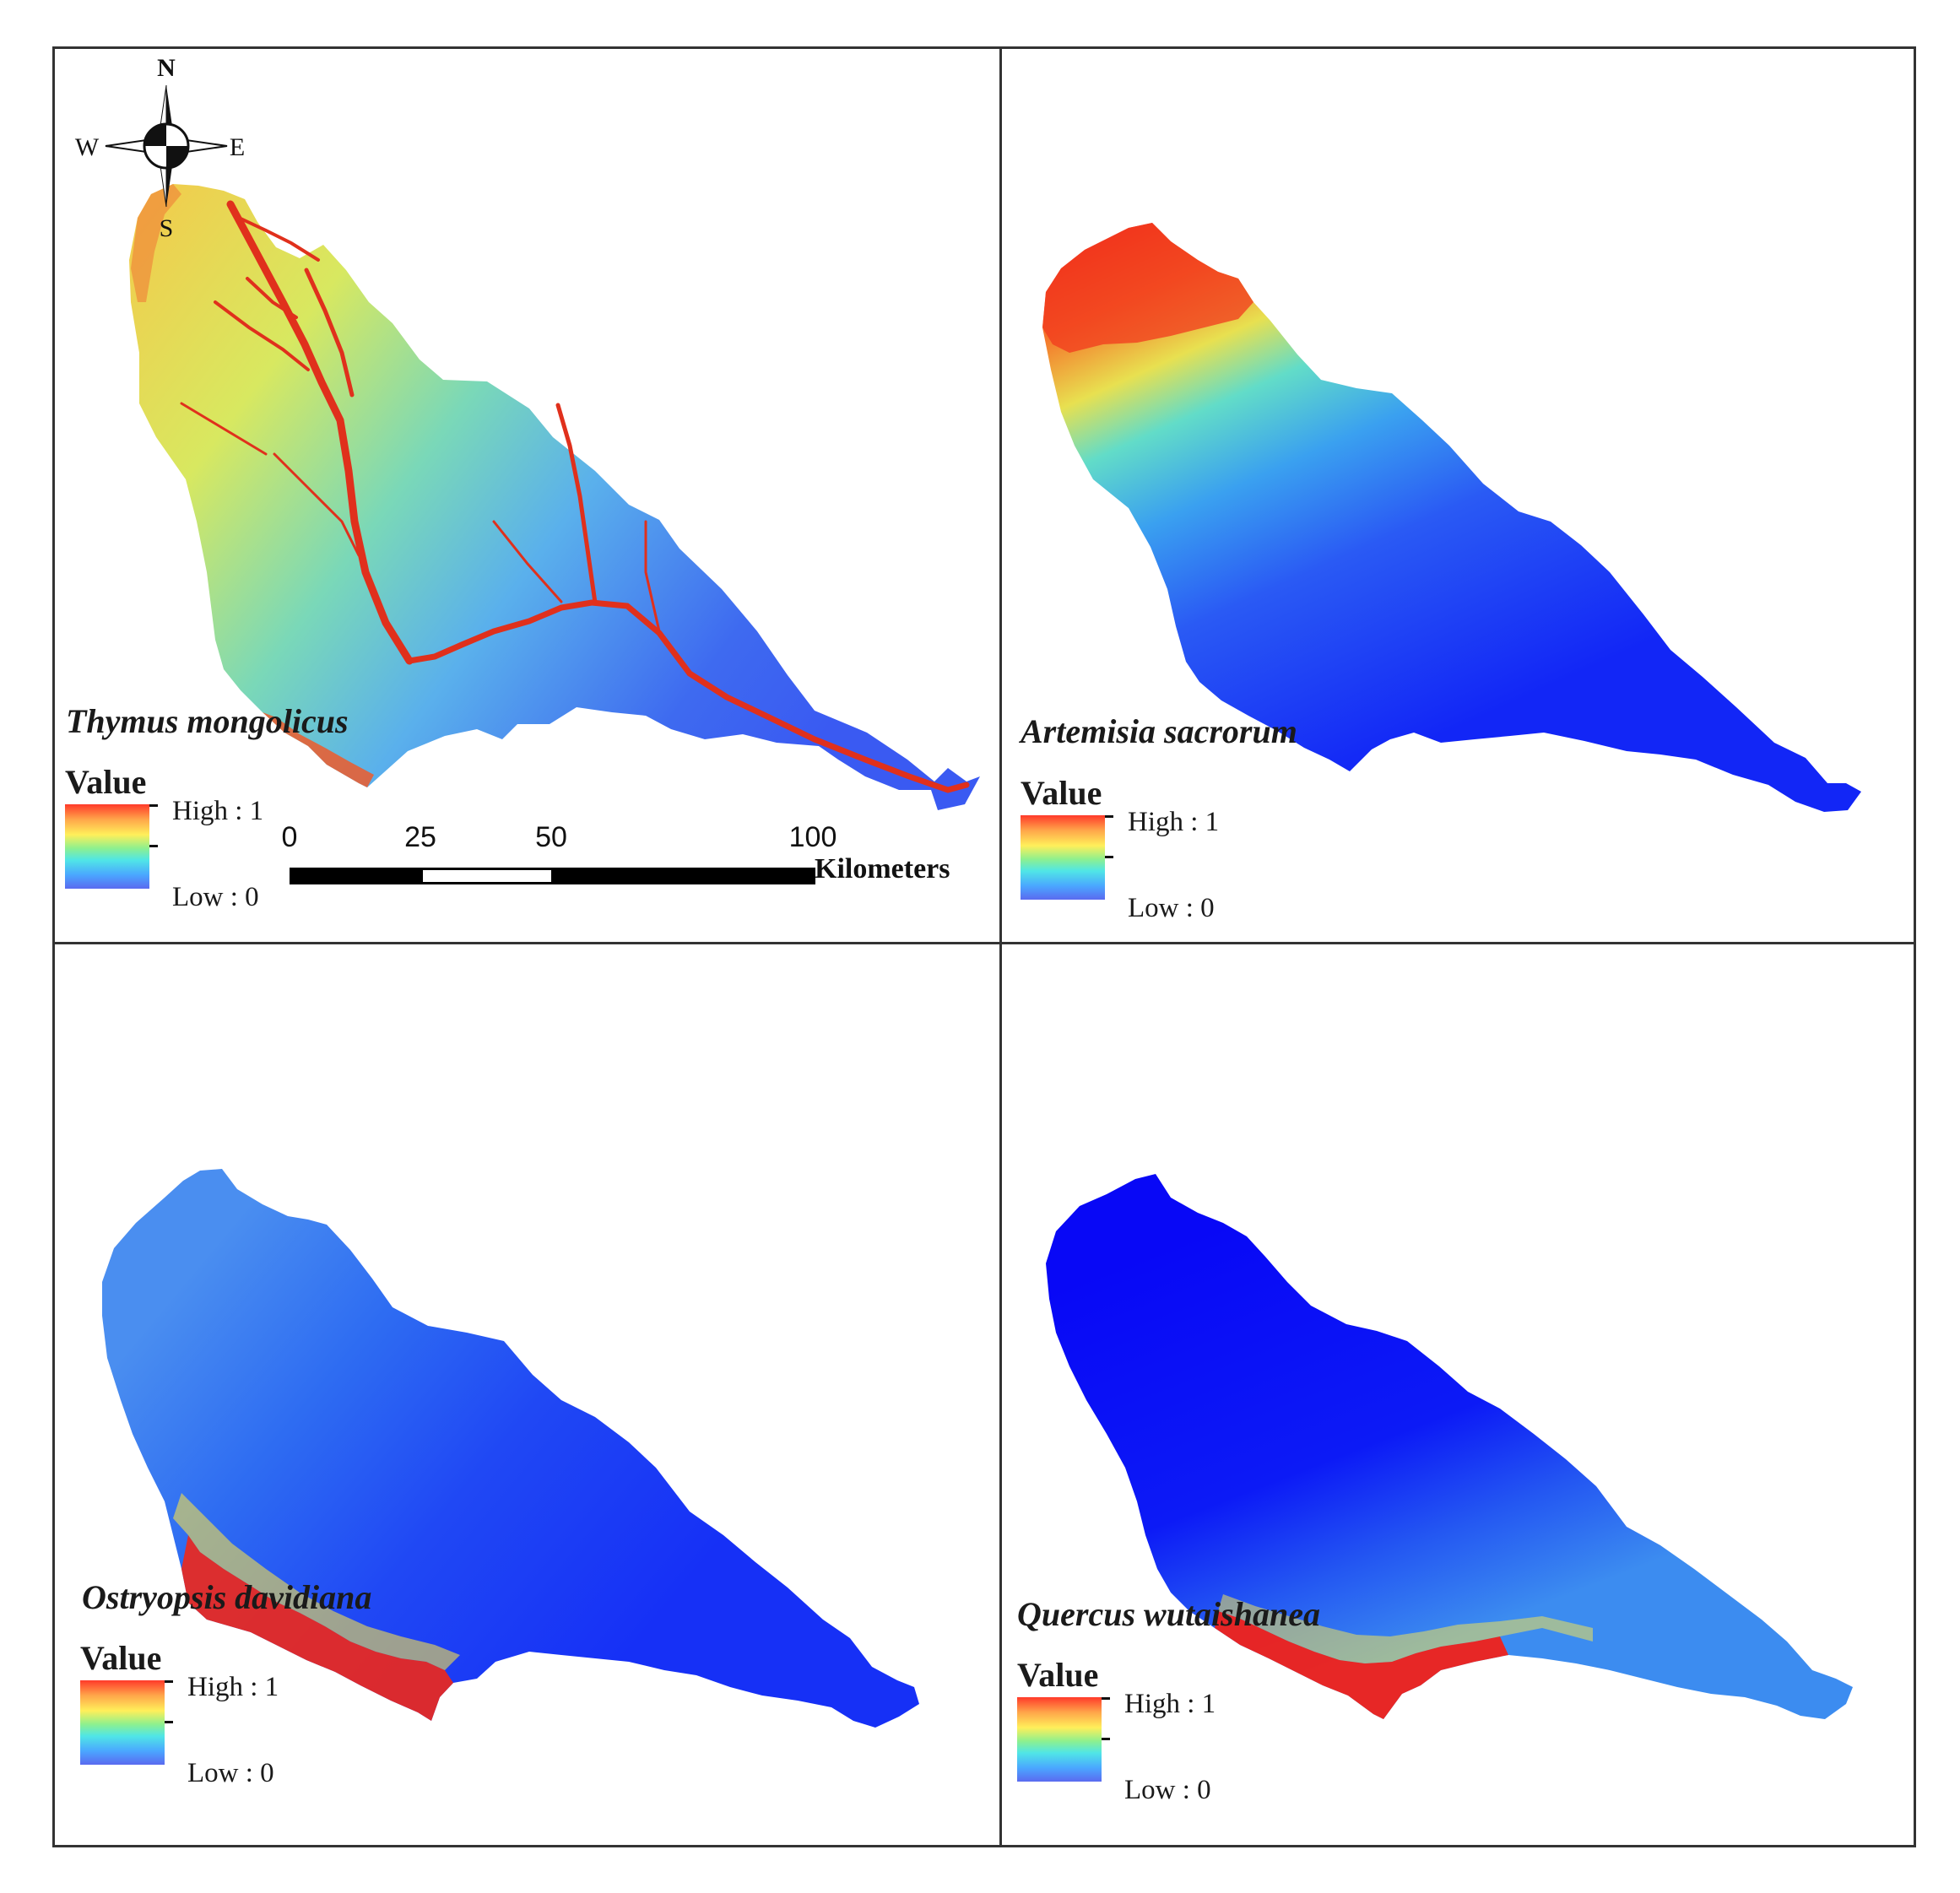 The width and height of the screenshot is (1960, 1893). I want to click on watershed-map-artemisia, so click(1451, 517).